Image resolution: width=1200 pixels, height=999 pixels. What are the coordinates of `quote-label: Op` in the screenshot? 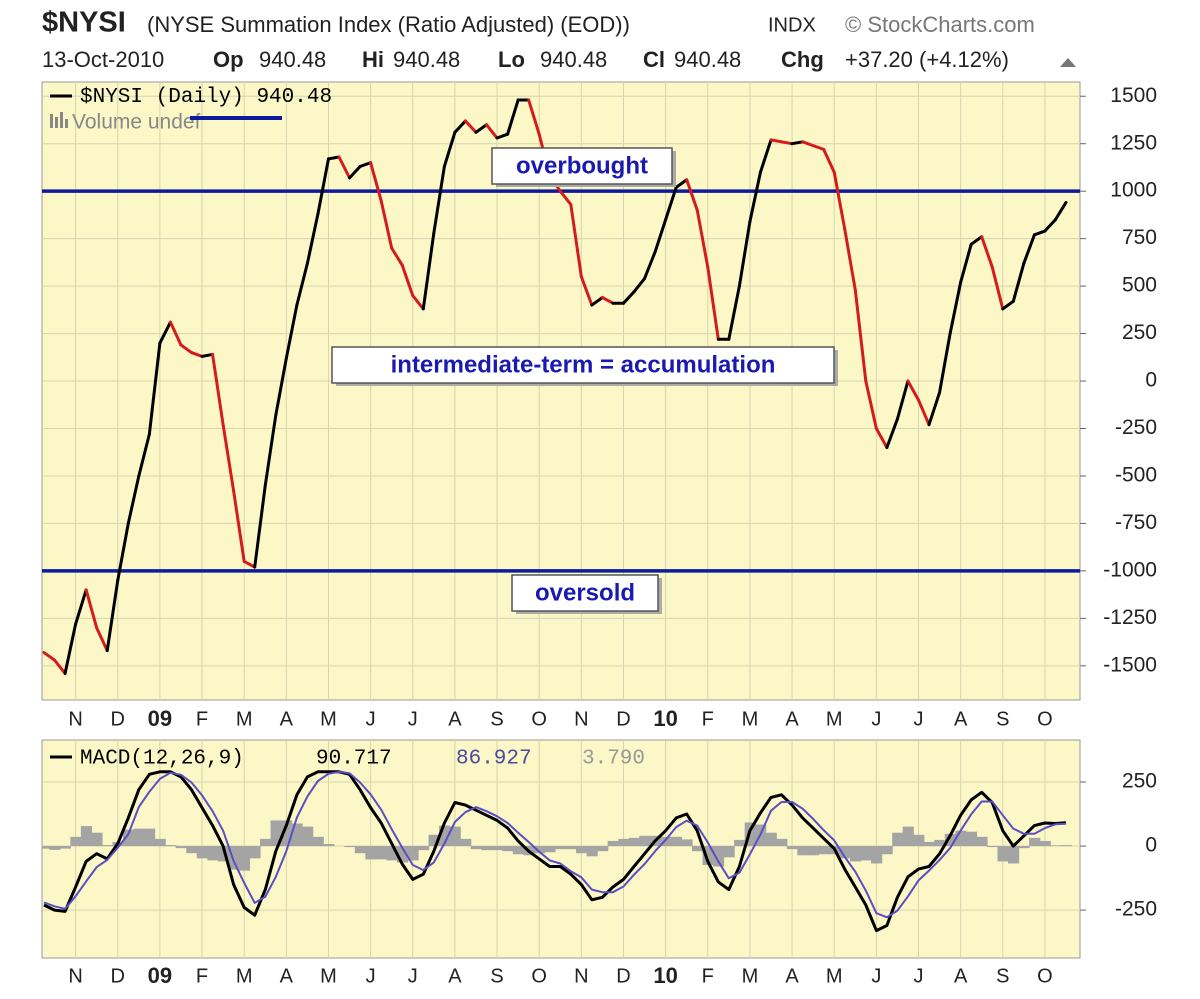 It's located at (228, 59).